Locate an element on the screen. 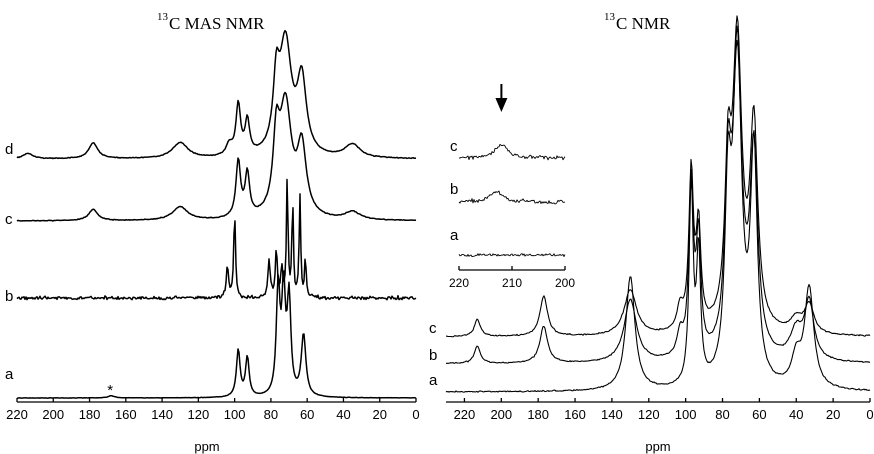  right-tick-label: 160 is located at coordinates (575, 414).